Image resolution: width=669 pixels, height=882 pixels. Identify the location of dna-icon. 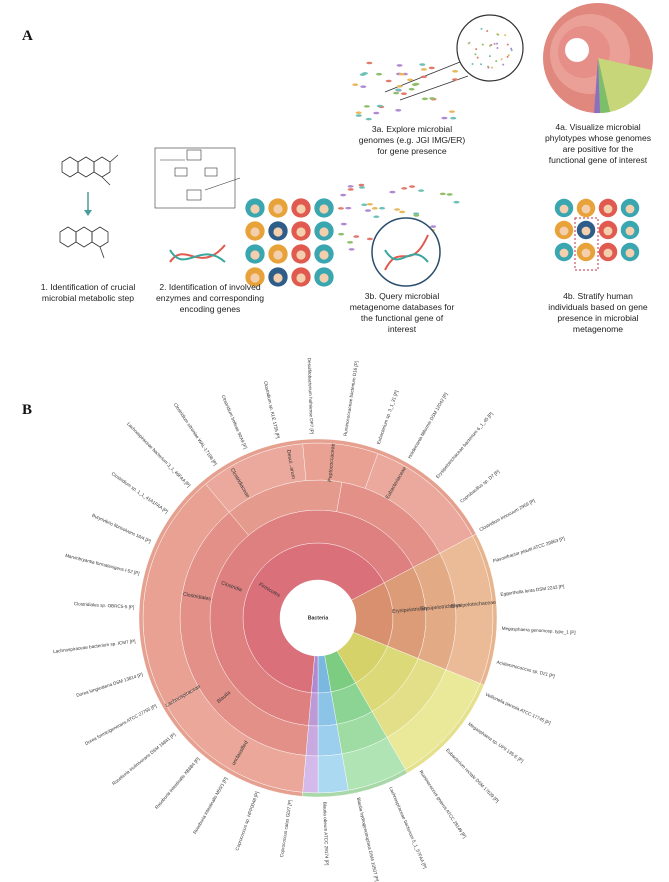
(197, 253).